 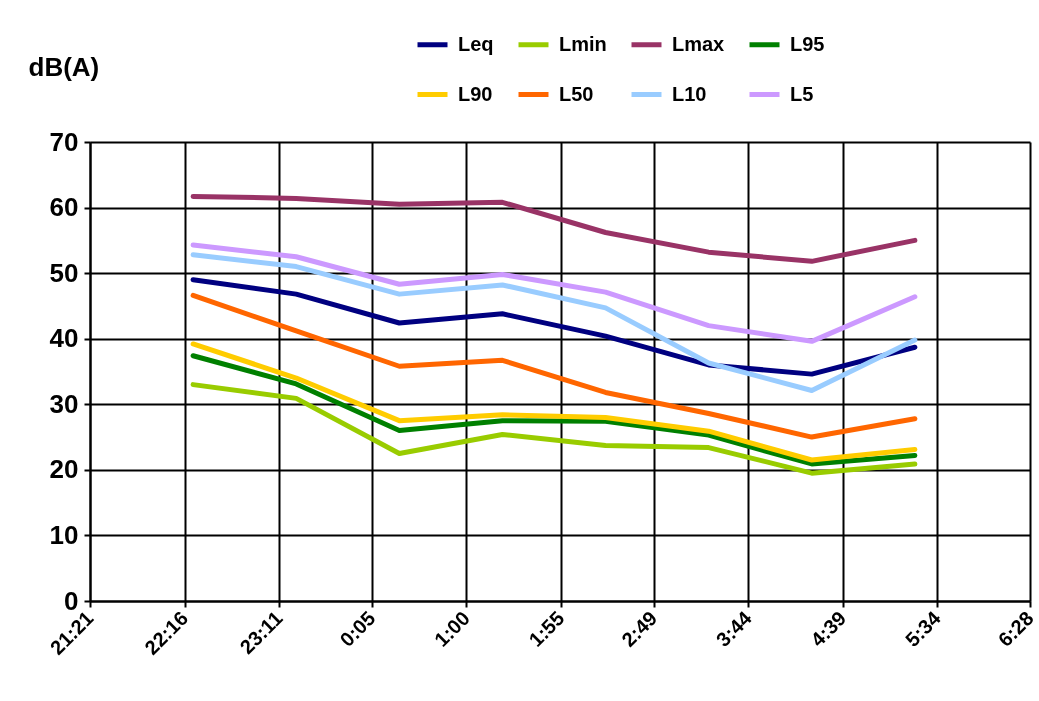 I want to click on y-tick-label: 0, so click(x=71, y=600).